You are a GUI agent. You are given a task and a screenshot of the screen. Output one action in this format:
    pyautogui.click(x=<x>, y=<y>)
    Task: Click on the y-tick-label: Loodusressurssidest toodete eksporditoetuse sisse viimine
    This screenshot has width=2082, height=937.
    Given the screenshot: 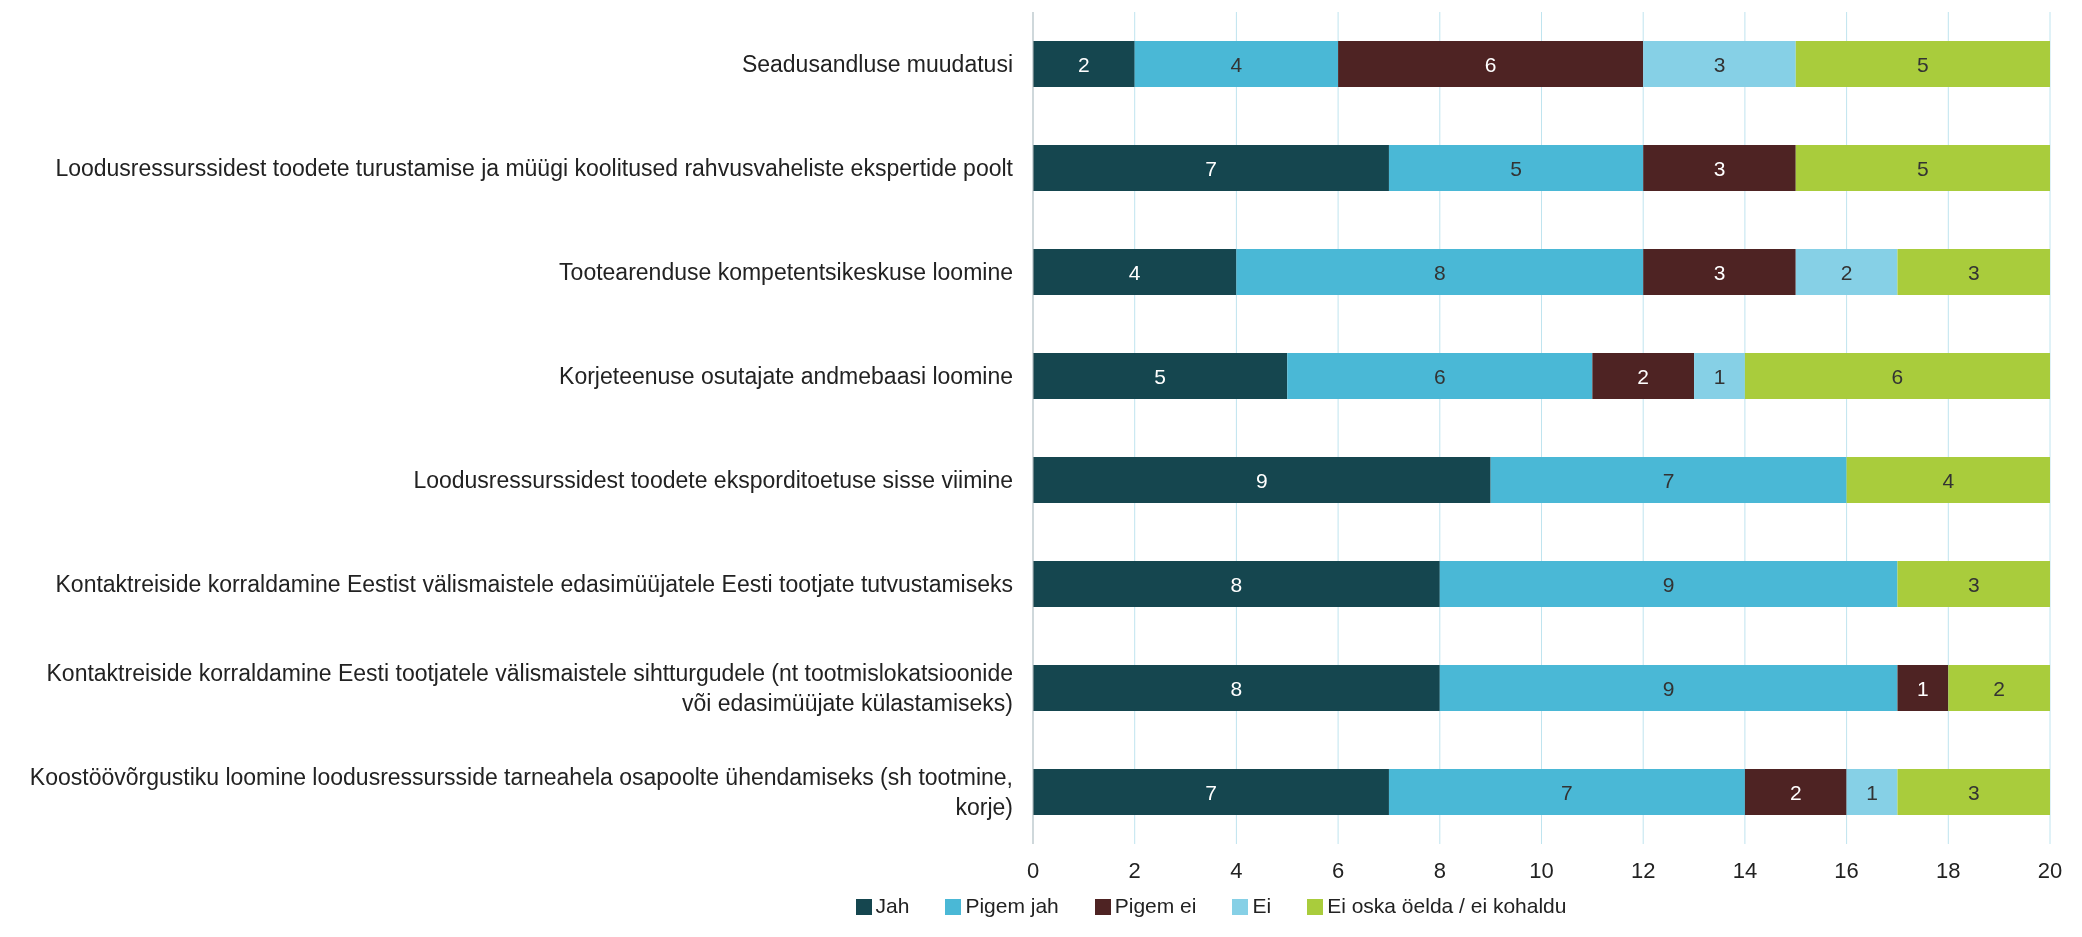 What is the action you would take?
    pyautogui.click(x=713, y=480)
    